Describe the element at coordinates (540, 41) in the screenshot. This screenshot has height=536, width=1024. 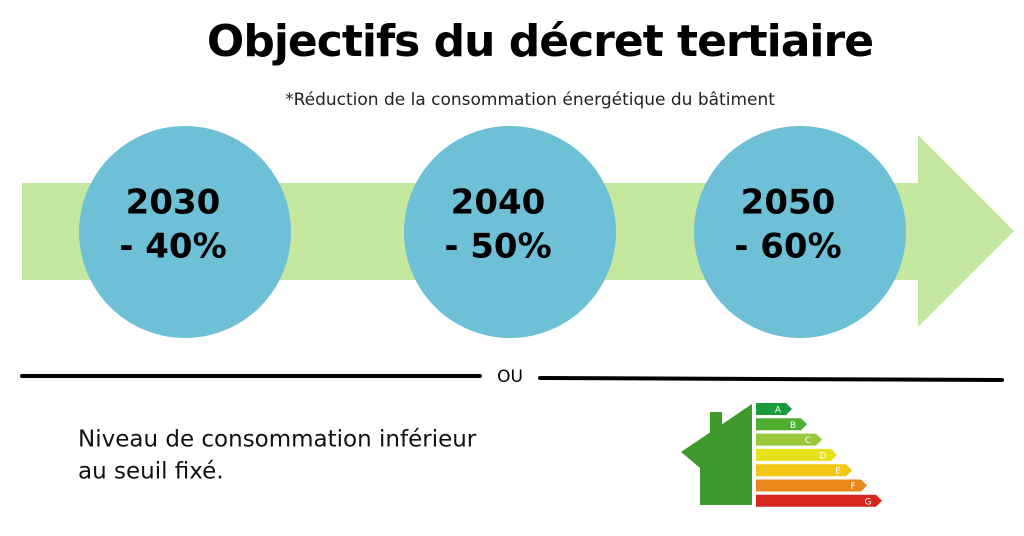
I see `title: Objectifs du décret tertiaire` at that location.